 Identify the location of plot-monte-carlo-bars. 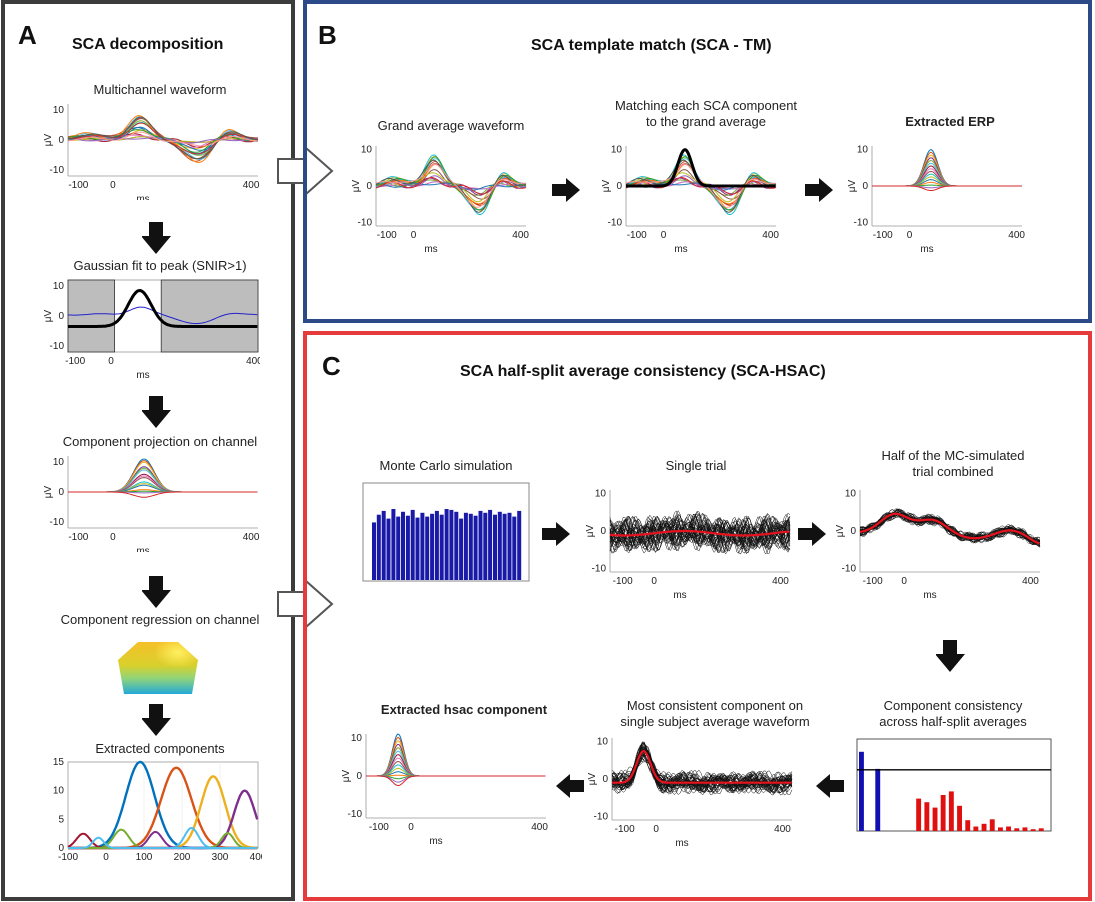
(446, 532).